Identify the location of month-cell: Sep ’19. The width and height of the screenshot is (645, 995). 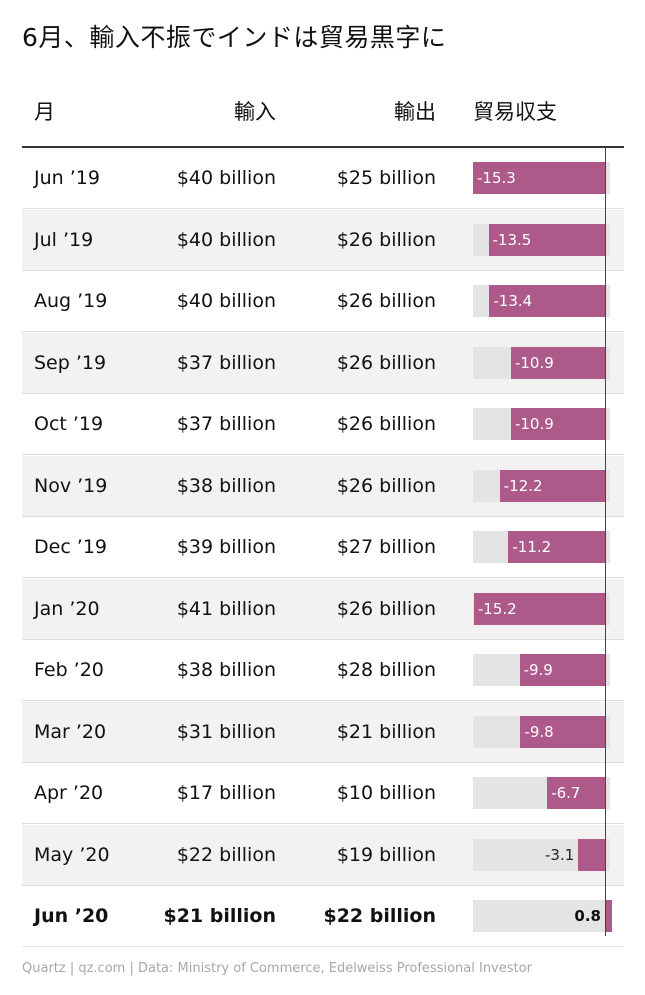
(70, 362).